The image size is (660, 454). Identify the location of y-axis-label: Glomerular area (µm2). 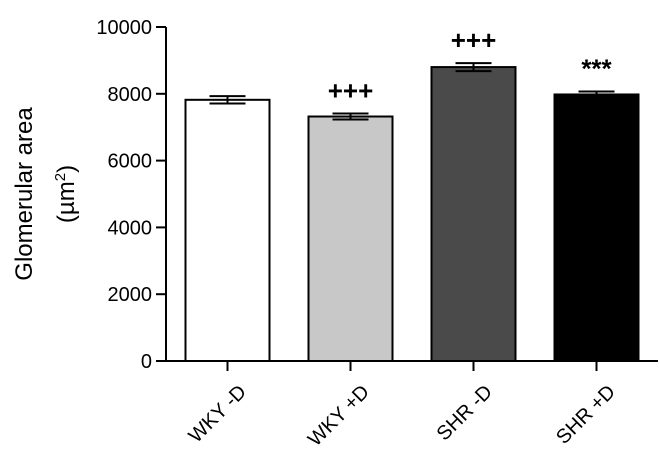
(45, 194).